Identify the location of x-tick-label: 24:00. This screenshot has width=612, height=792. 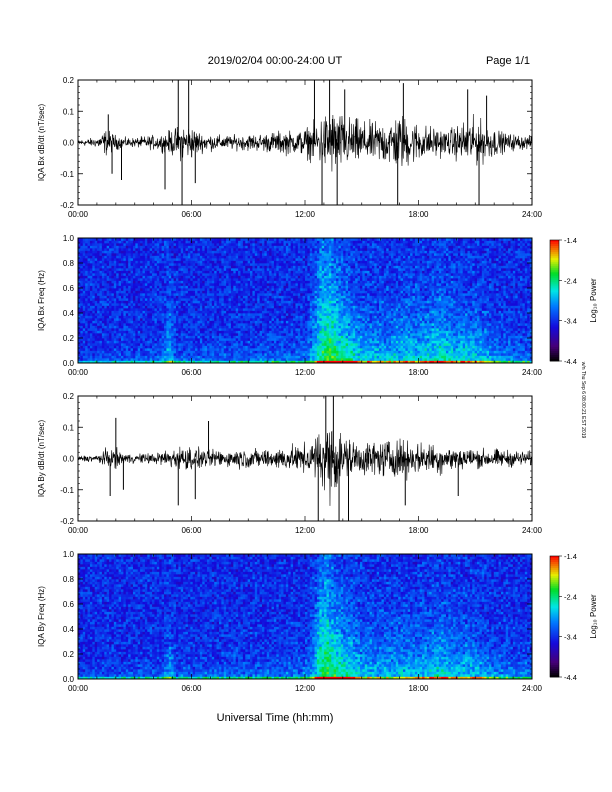
(532, 214).